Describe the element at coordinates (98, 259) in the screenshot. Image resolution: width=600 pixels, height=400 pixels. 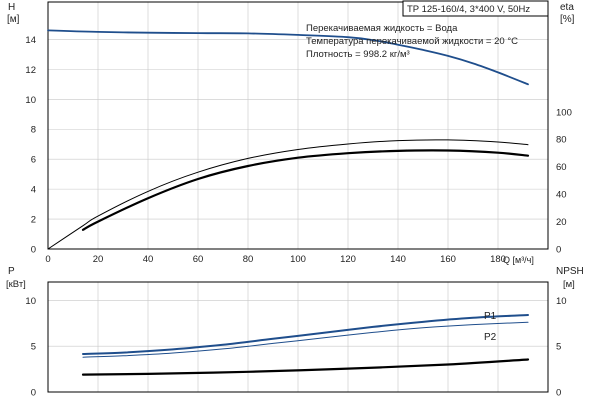
I see `top-x-tick-label: 20` at that location.